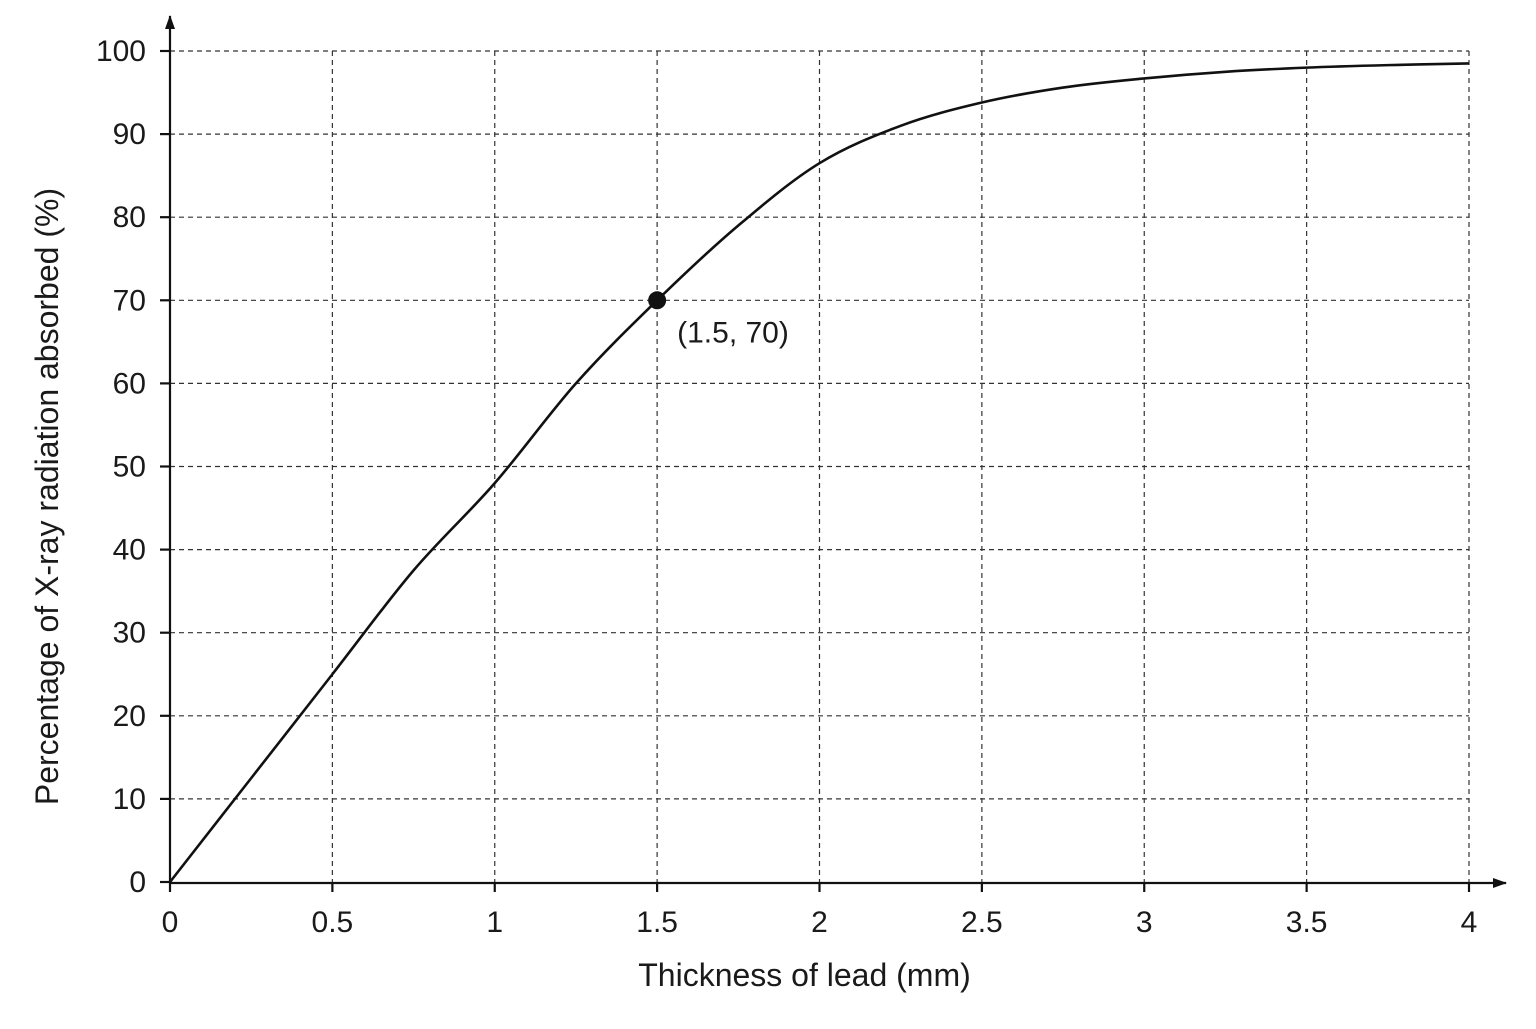 This screenshot has height=1029, width=1536. Describe the element at coordinates (129, 716) in the screenshot. I see `y-tick-label: 20` at that location.